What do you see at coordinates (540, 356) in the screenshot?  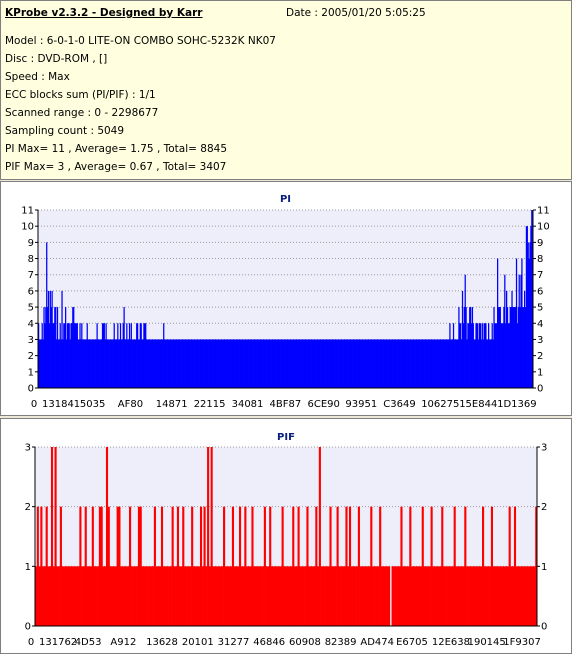 I see `y-tick-label-right: 2` at bounding box center [540, 356].